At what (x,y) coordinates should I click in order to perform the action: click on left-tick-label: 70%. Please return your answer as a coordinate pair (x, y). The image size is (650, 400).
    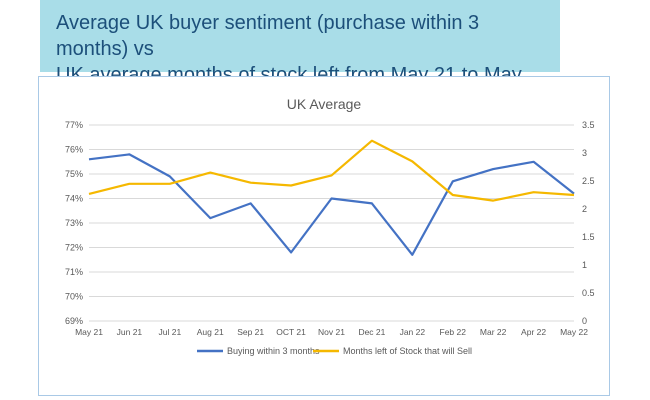
    Looking at the image, I should click on (74, 297).